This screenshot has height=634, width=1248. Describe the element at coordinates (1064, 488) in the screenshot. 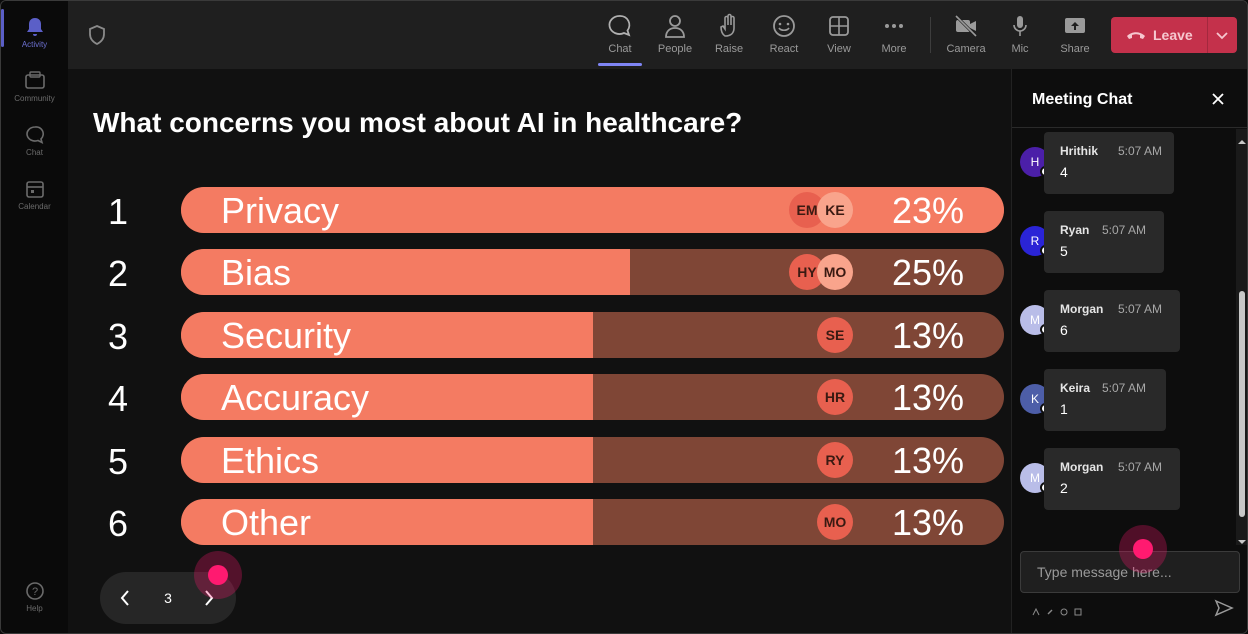

I see `message-text: 2` at that location.